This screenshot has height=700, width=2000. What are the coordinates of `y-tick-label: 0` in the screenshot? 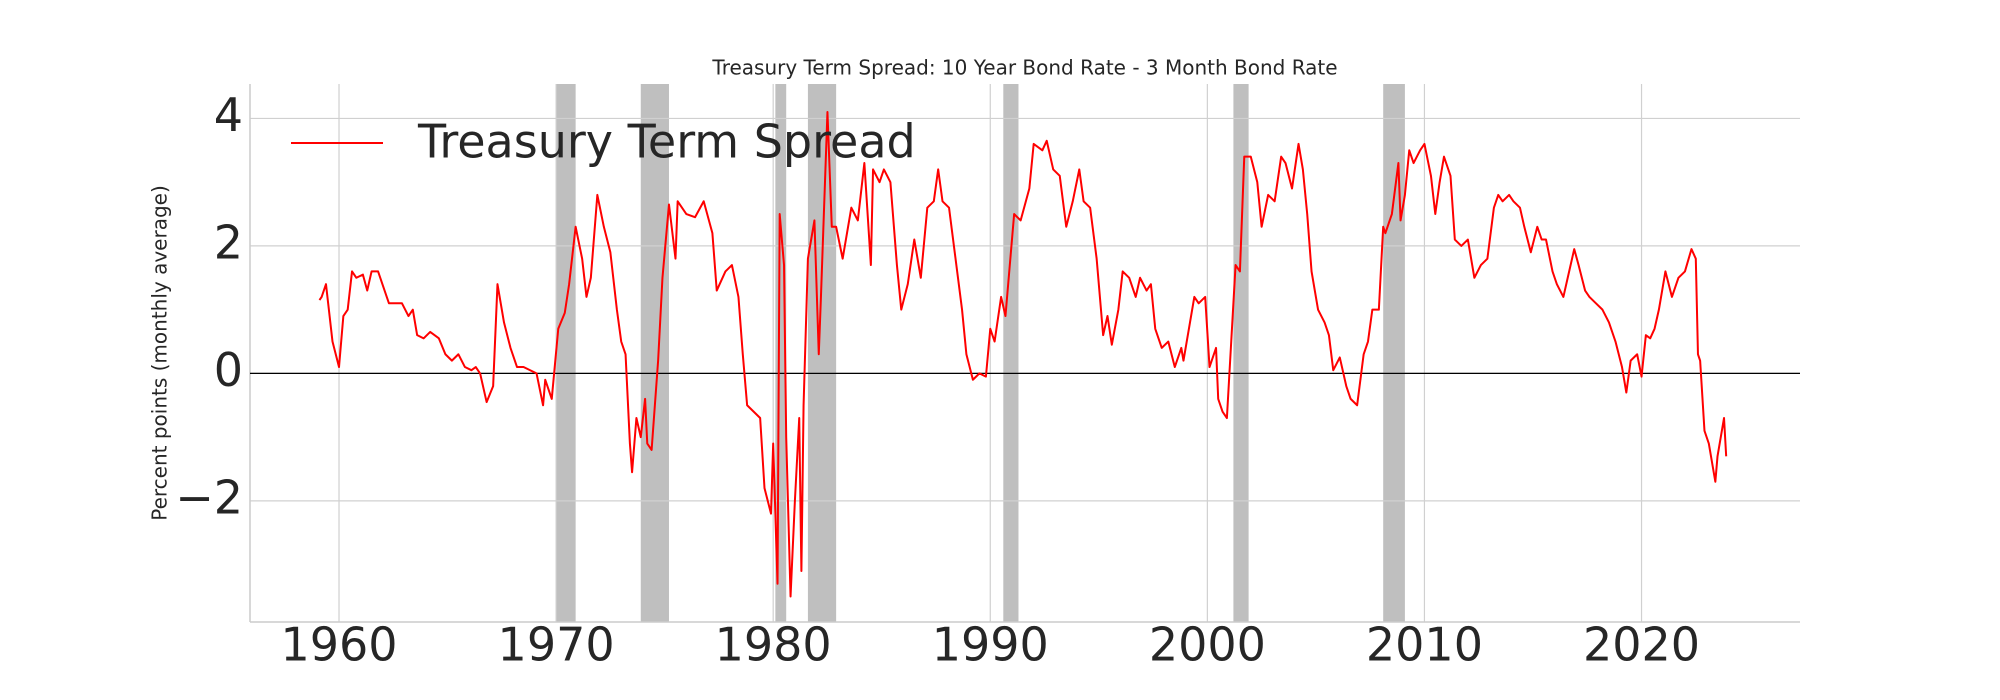 It's located at (228, 370).